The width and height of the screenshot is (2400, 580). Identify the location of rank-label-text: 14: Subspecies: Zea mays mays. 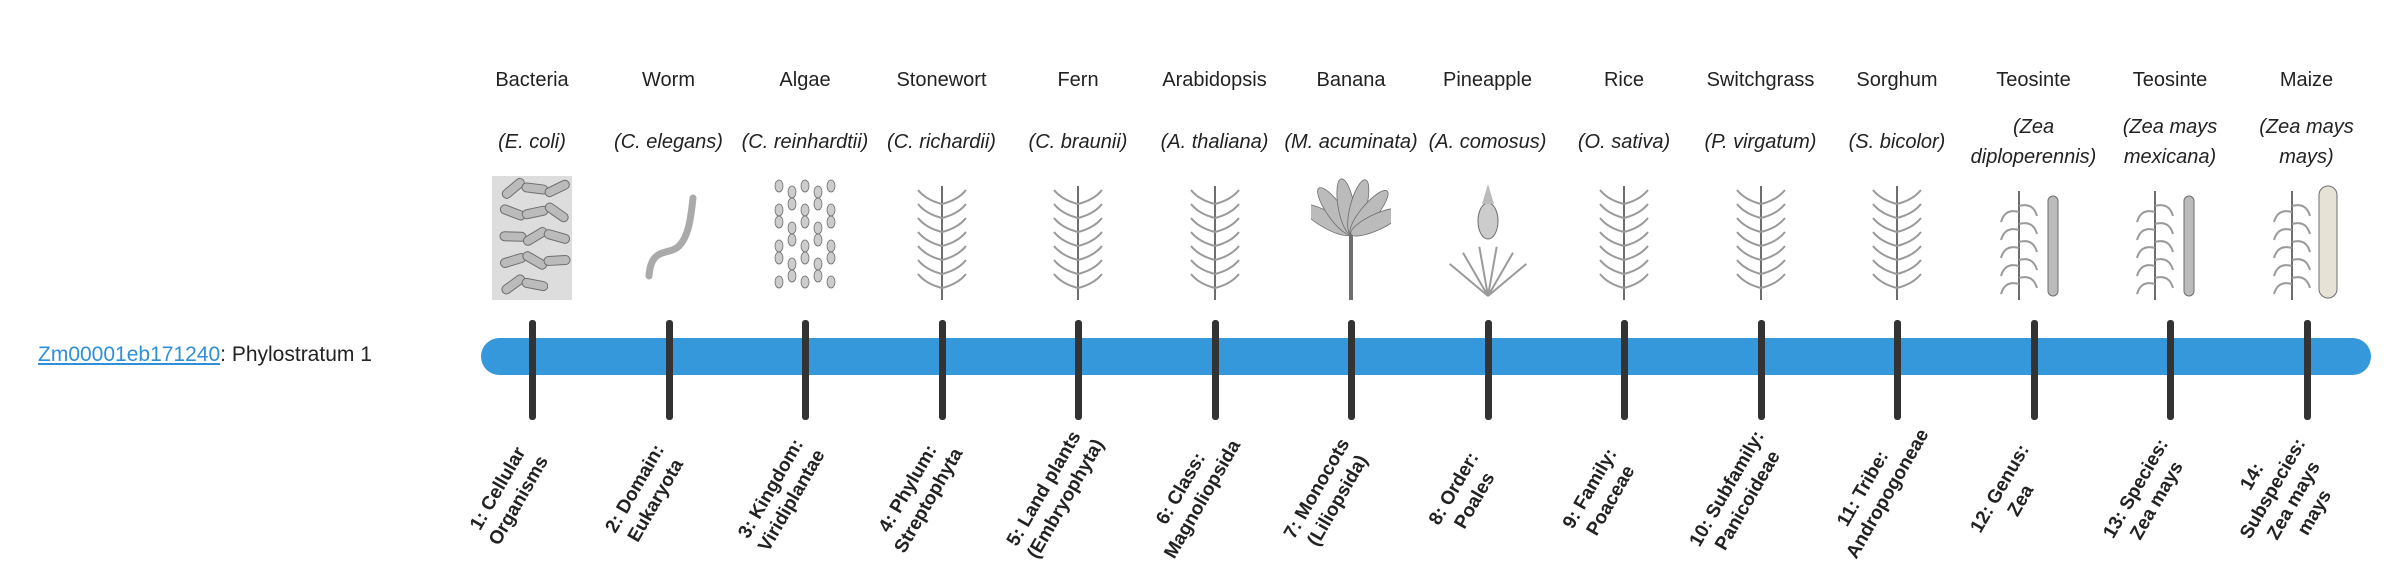
(2285, 489).